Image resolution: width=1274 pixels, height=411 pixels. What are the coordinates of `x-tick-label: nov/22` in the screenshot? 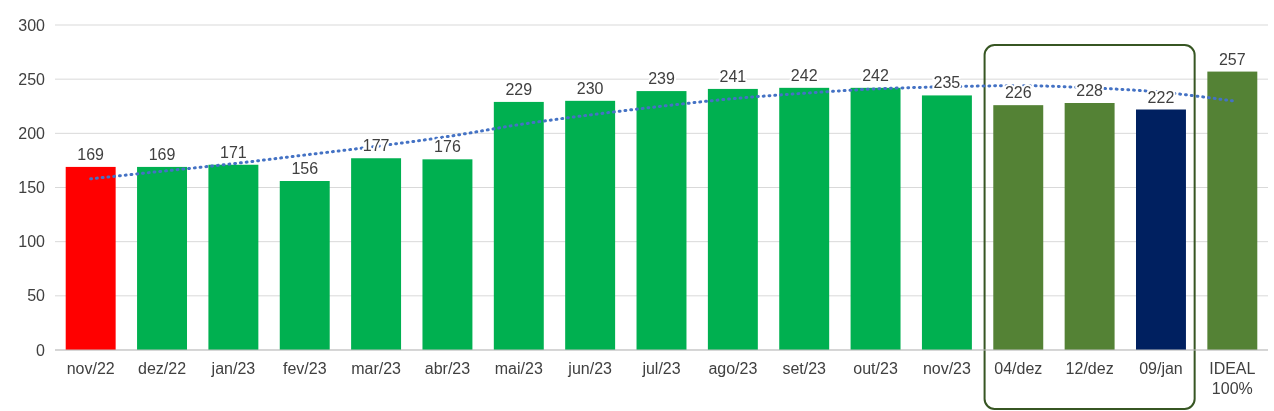 It's located at (90, 368).